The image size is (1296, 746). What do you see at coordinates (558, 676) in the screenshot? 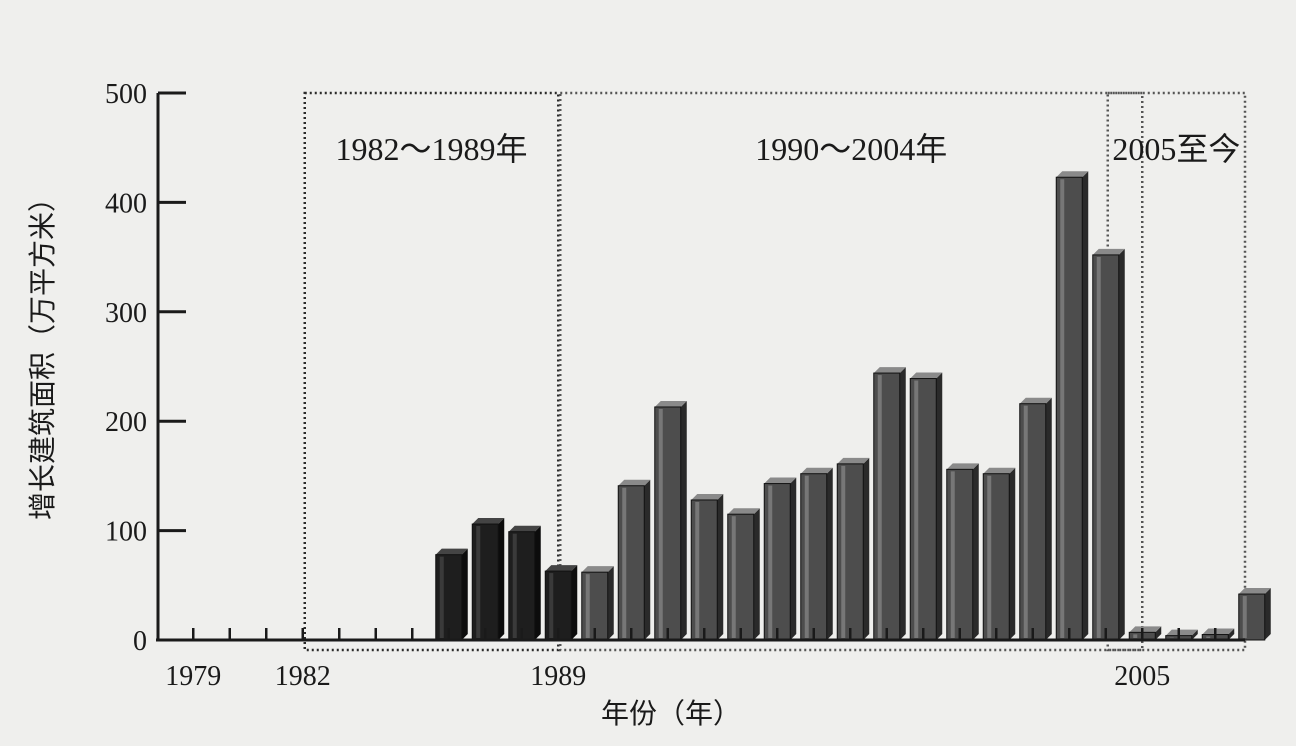
I see `x-tick-label: 1989` at bounding box center [558, 676].